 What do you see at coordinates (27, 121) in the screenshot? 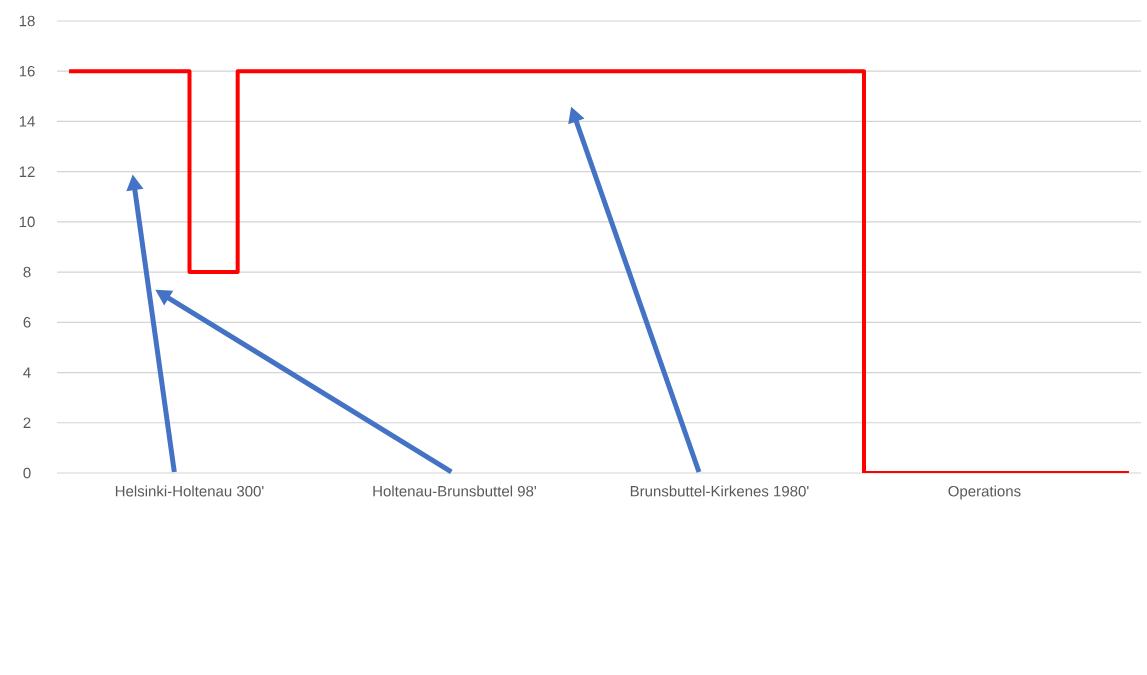
I see `y-tick-label: 14` at bounding box center [27, 121].